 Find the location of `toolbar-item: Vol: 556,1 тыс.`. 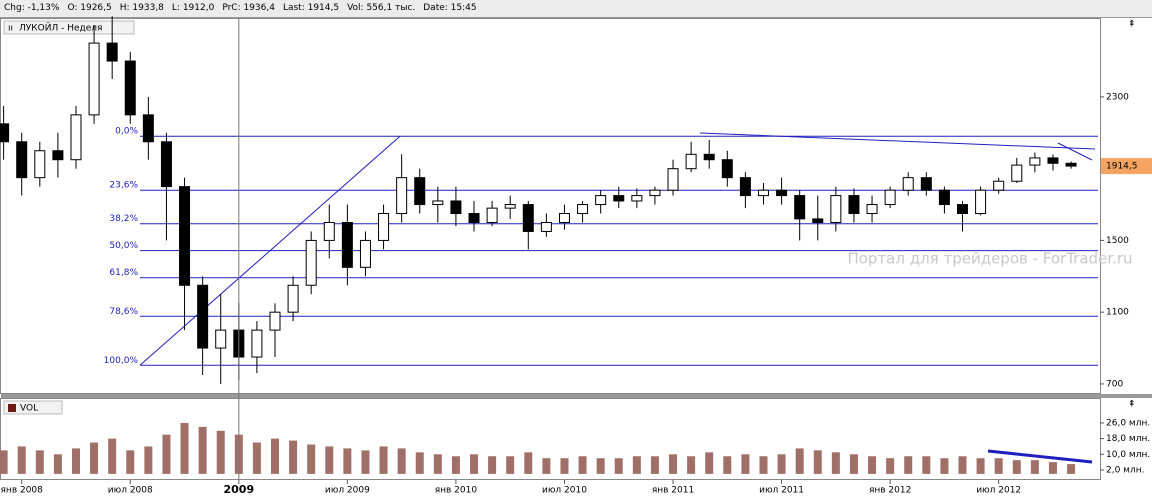

toolbar-item: Vol: 556,1 тыс. is located at coordinates (381, 8).